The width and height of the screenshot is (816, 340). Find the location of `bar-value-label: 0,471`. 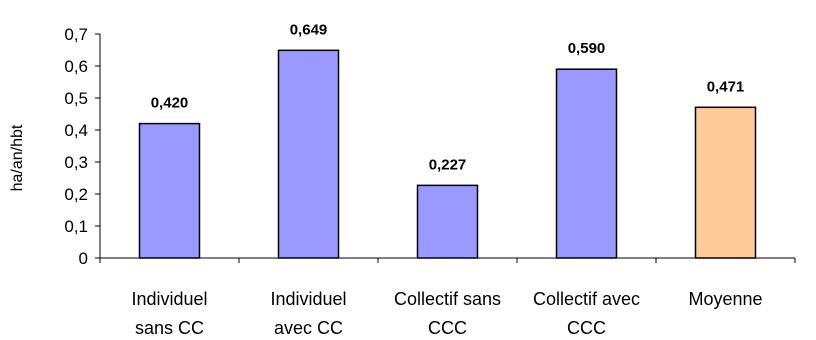

bar-value-label: 0,471 is located at coordinates (726, 86).